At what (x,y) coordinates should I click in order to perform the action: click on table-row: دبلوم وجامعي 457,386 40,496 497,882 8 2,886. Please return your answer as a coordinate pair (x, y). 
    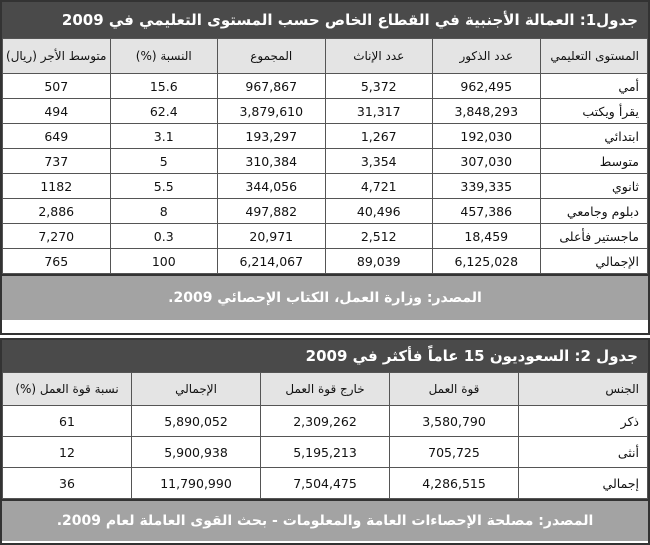
    Looking at the image, I should click on (325, 211).